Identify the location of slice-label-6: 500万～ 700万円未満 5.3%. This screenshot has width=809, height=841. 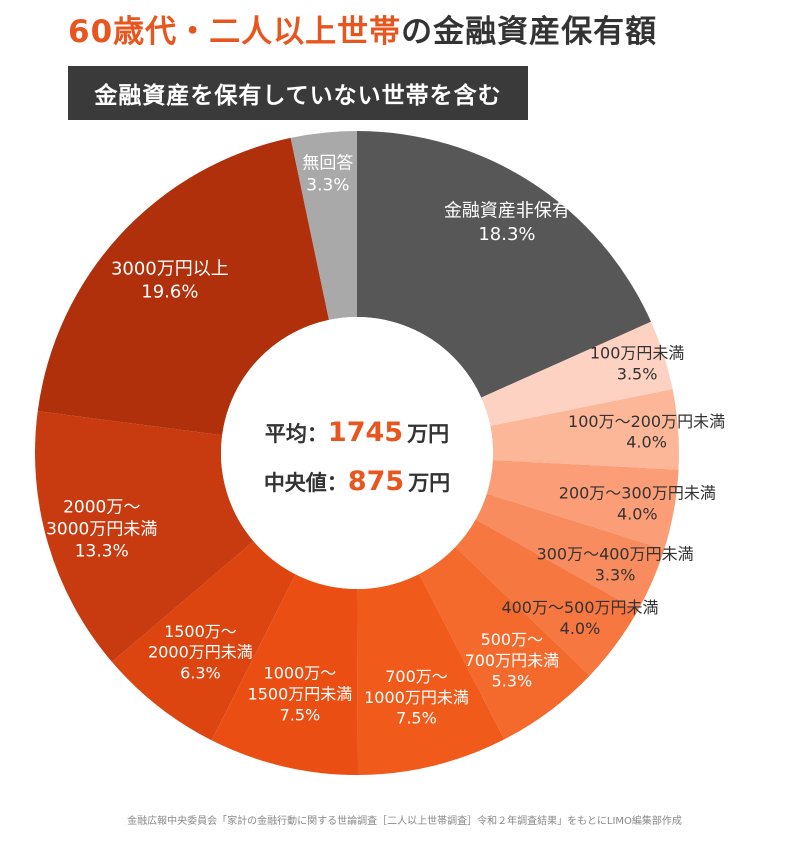
(512, 660).